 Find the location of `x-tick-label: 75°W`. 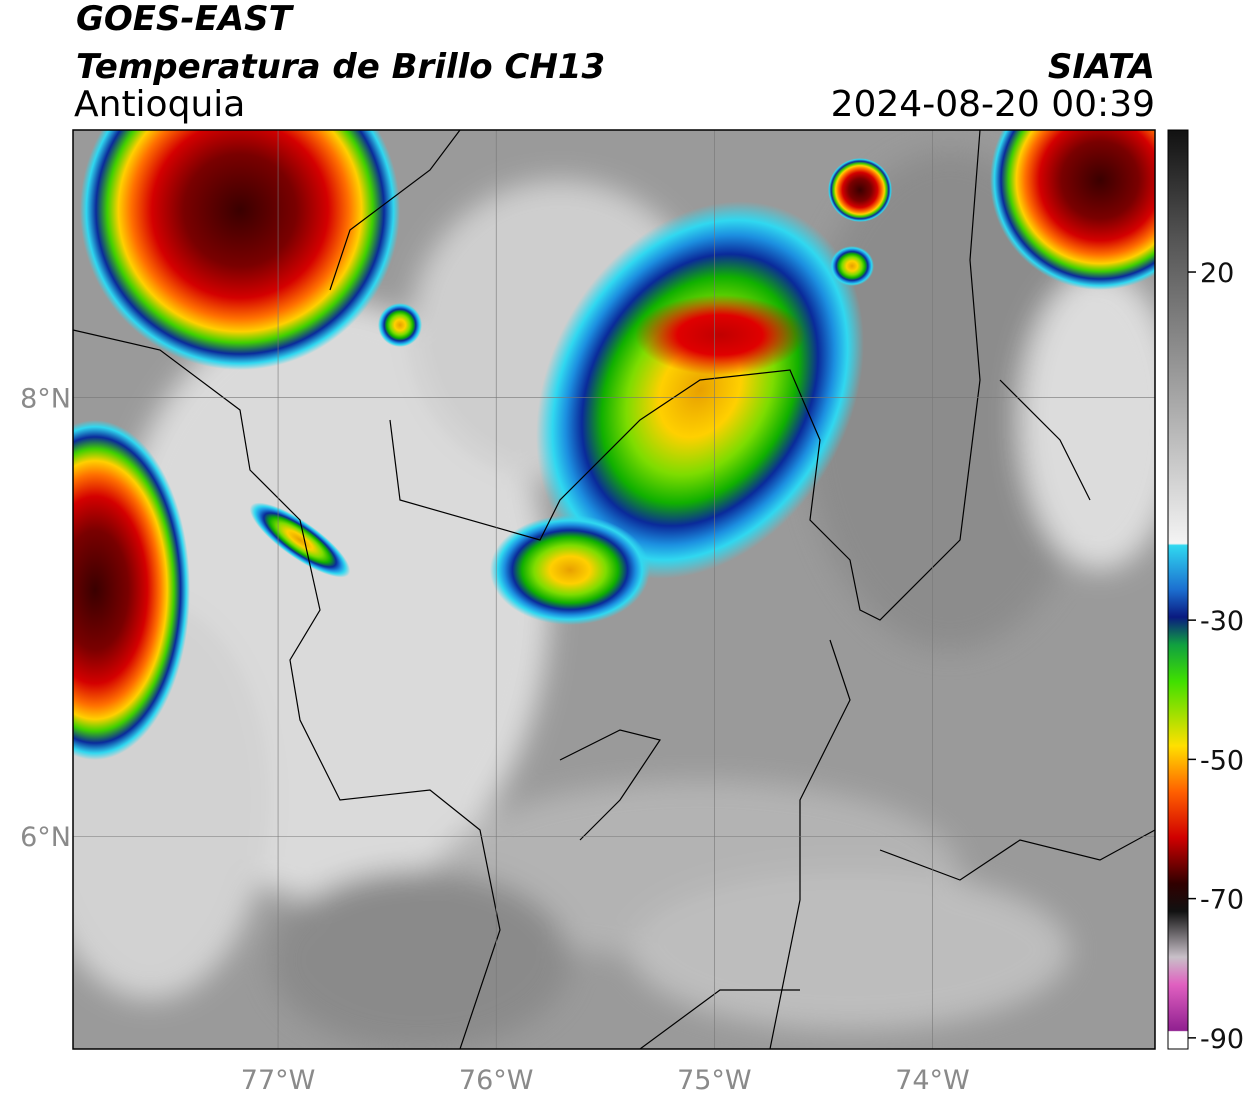

x-tick-label: 75°W is located at coordinates (714, 1080).